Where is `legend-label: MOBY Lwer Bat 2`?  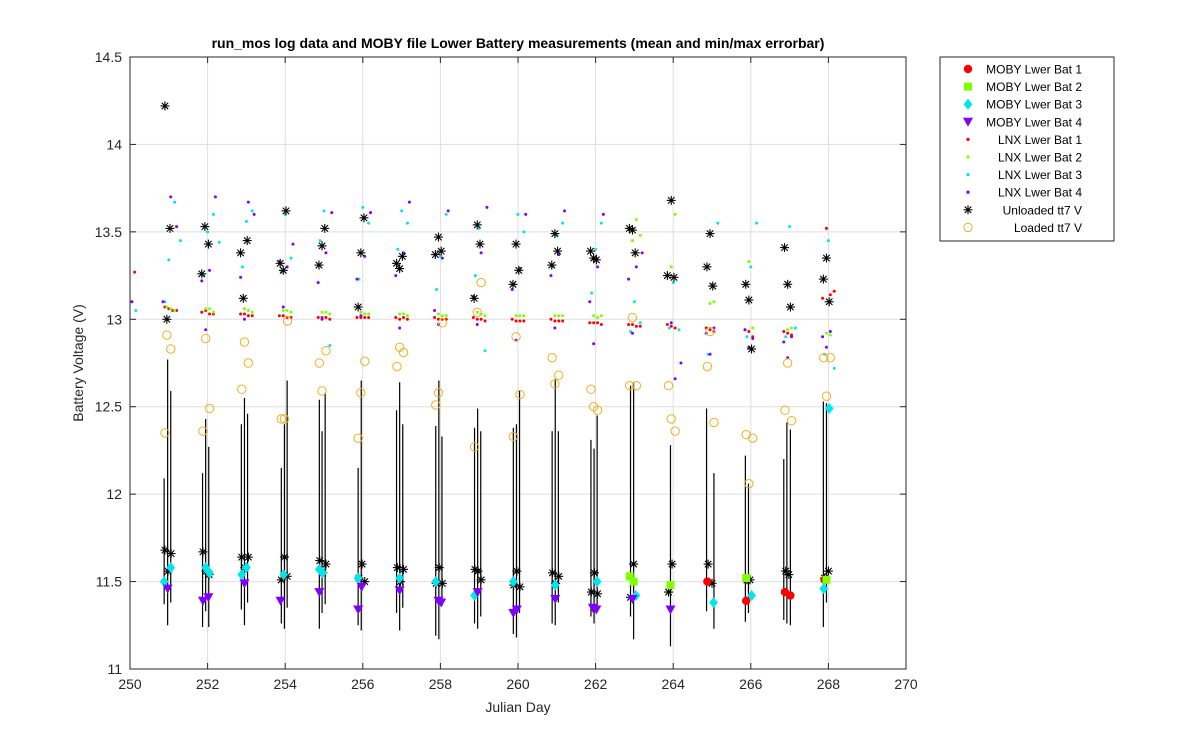
legend-label: MOBY Lwer Bat 2 is located at coordinates (1034, 87).